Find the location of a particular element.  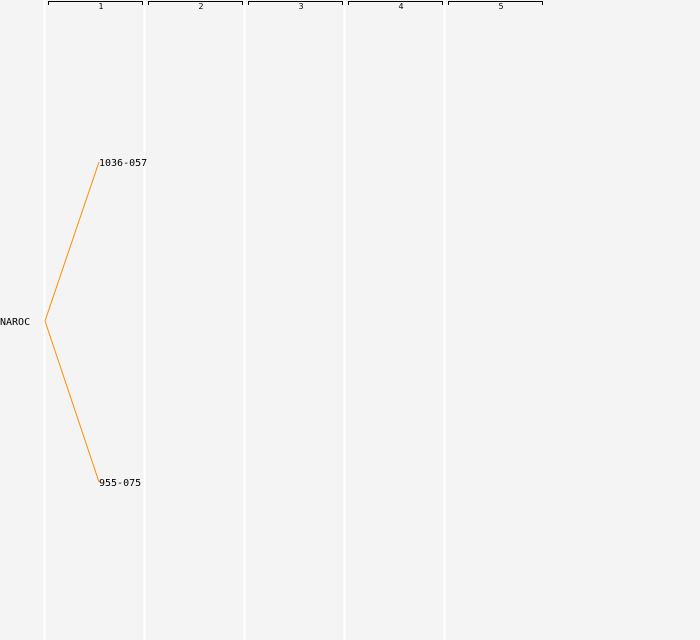

column-header-label: 4 is located at coordinates (400, 6).